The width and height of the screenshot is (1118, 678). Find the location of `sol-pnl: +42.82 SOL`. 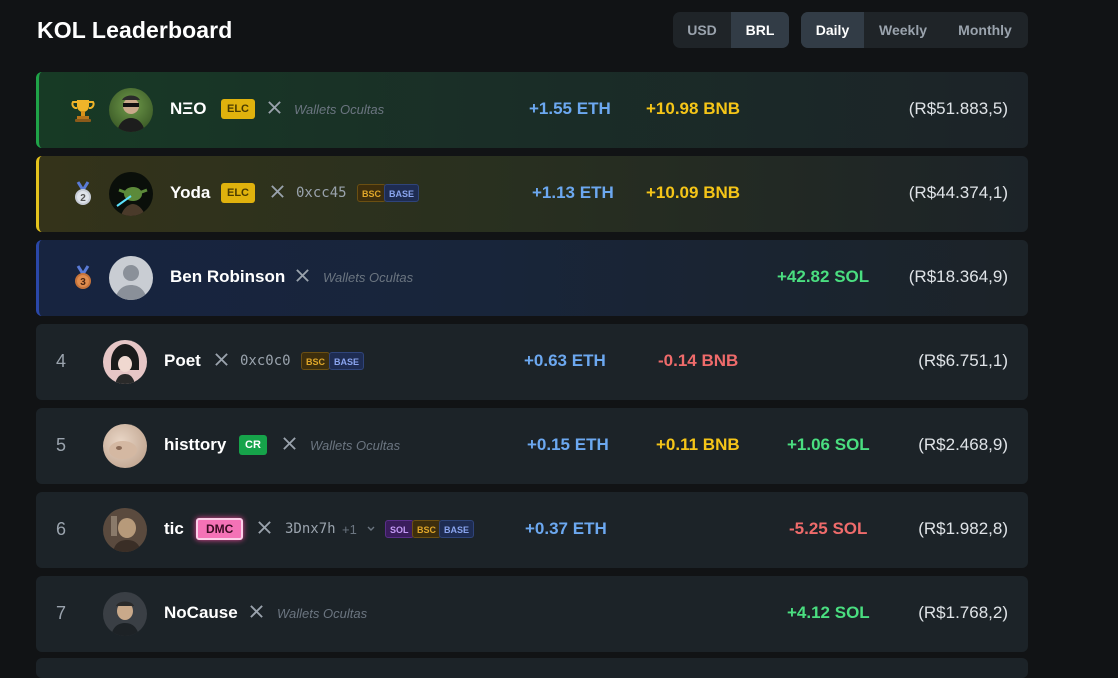

sol-pnl: +42.82 SOL is located at coordinates (823, 276).